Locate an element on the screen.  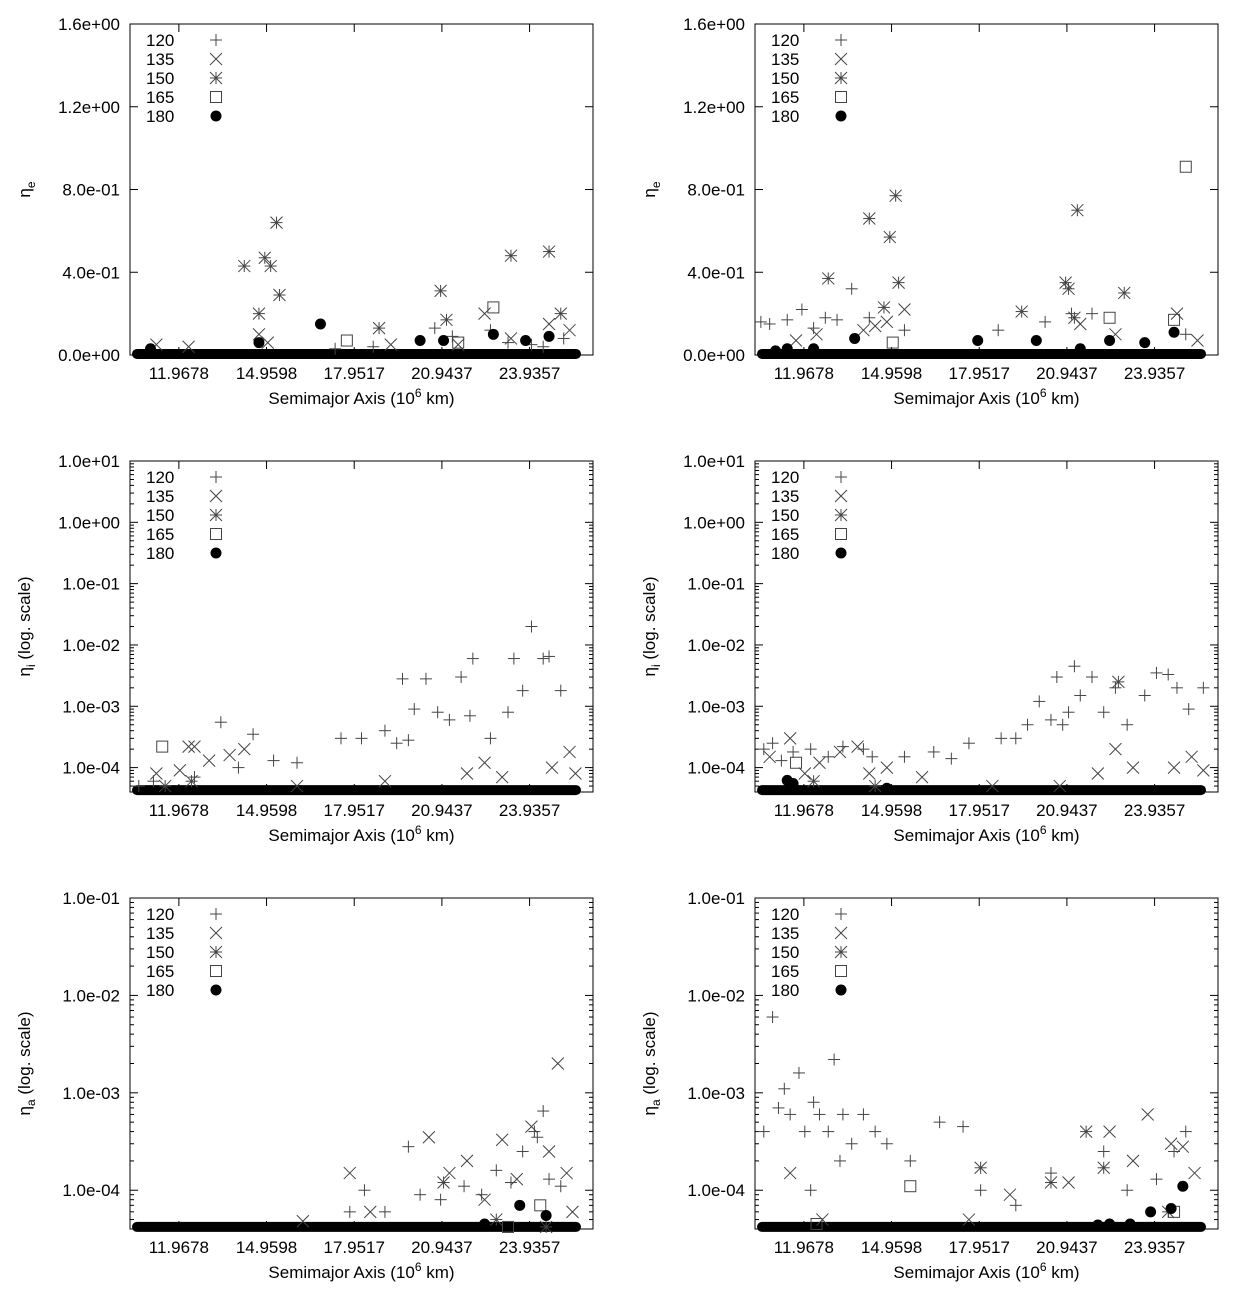
y-tick-label: 0.0e+00 is located at coordinates (89, 355).